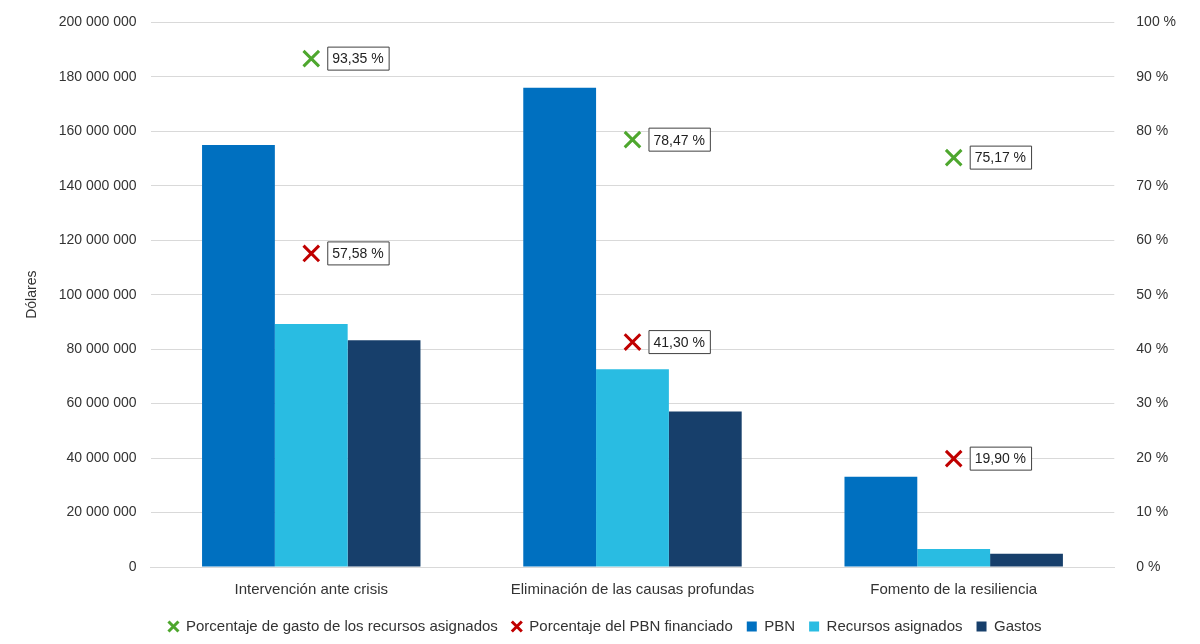 This screenshot has height=644, width=1200. I want to click on legend-label: Recursos asignados, so click(894, 625).